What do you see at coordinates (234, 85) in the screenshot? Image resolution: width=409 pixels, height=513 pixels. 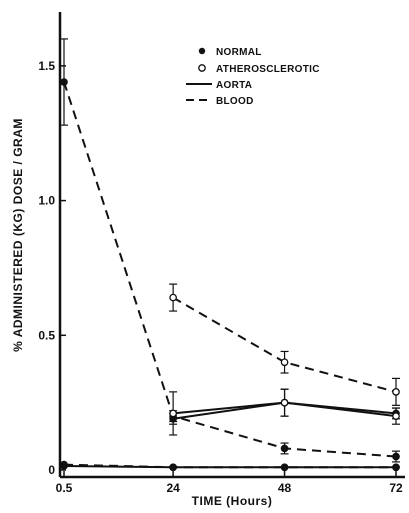 I see `legend-aorta-label: AORTA` at bounding box center [234, 85].